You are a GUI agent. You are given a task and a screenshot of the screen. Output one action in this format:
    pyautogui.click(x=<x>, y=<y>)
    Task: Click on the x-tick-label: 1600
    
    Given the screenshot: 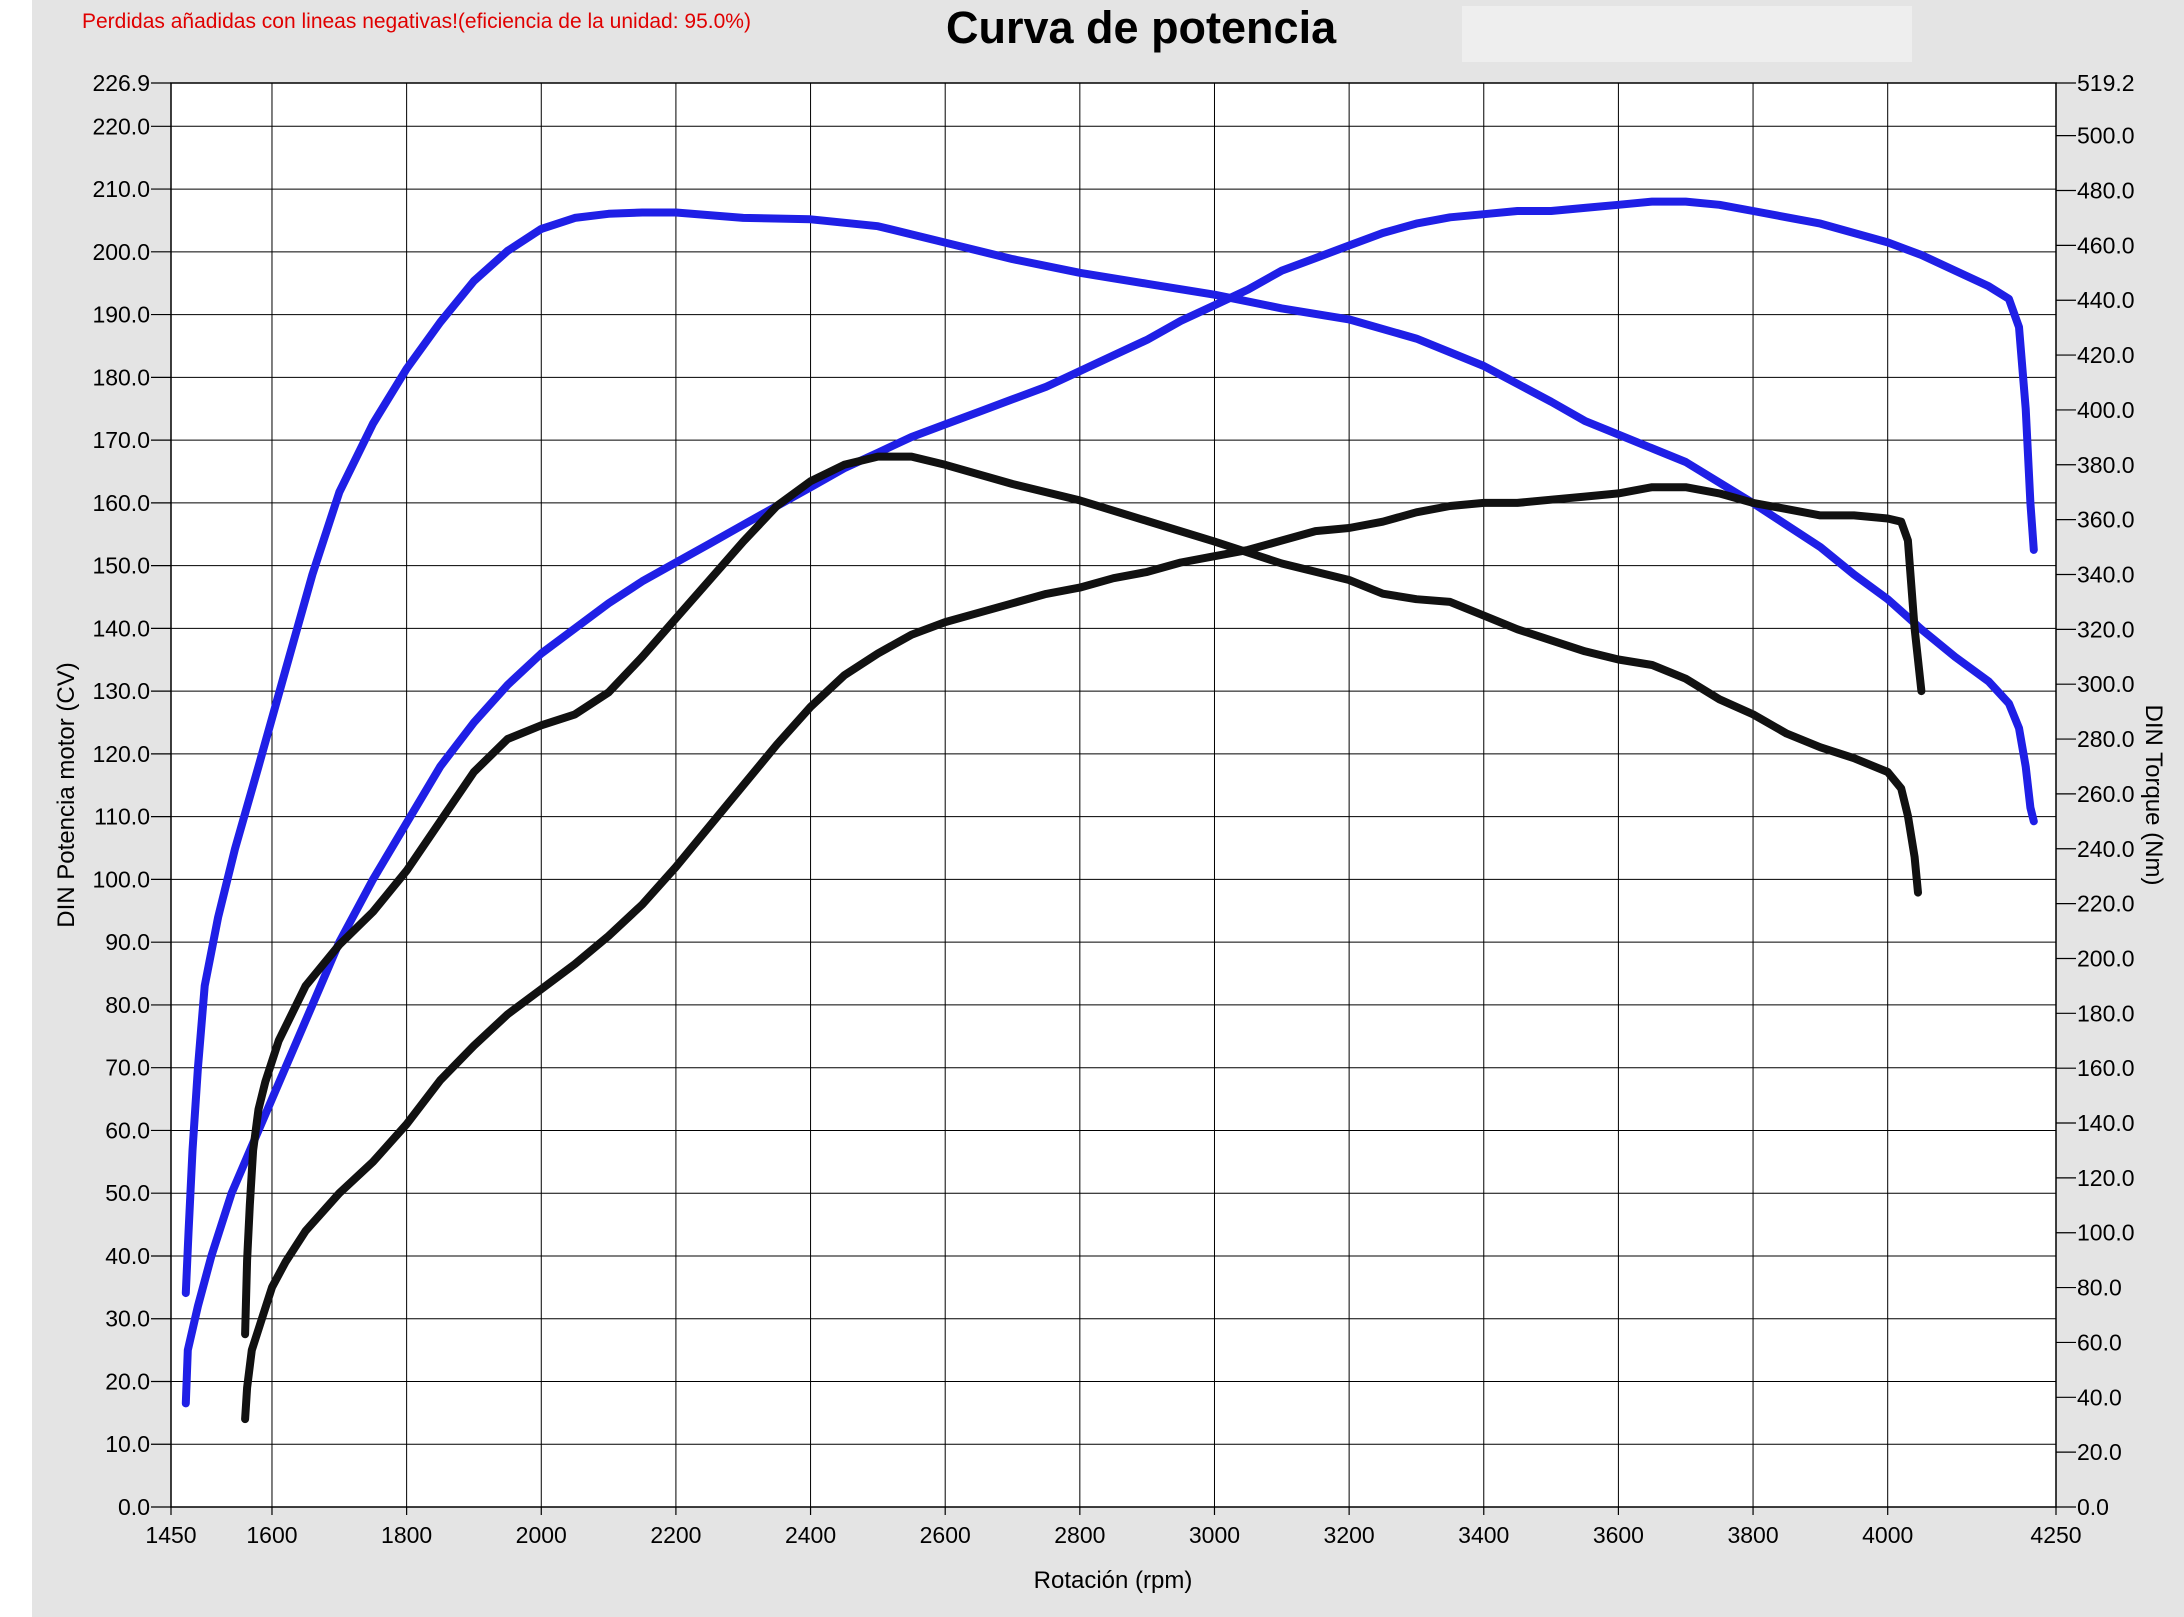 What is the action you would take?
    pyautogui.click(x=271, y=1535)
    